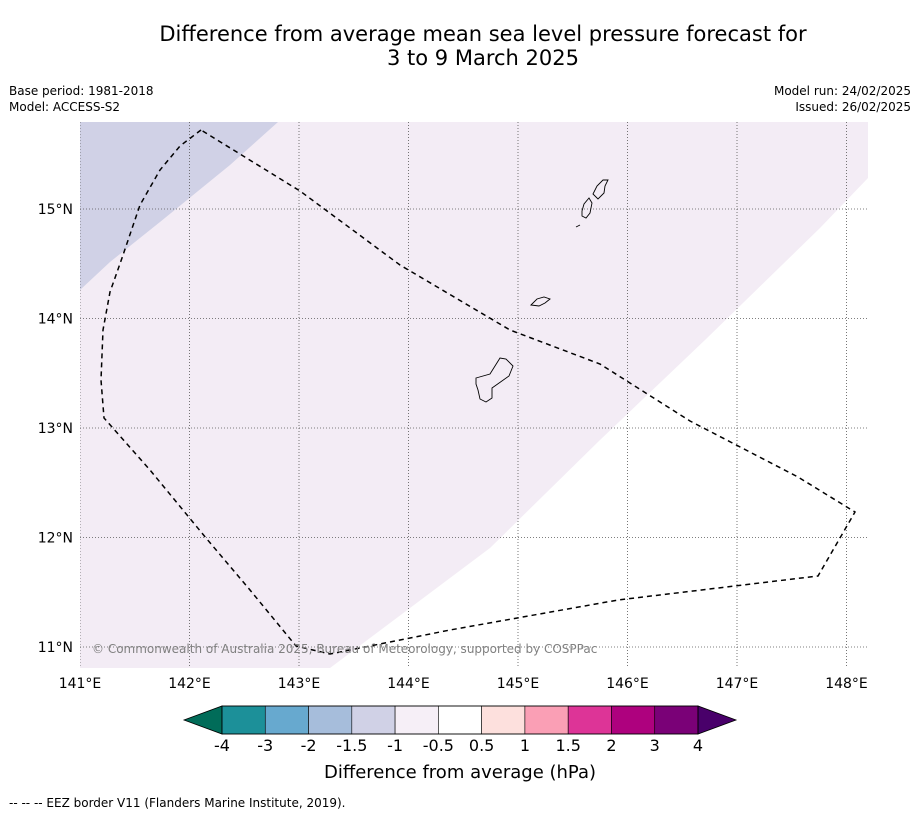 The height and width of the screenshot is (816, 919). I want to click on lon-tick-147: 147°E, so click(737, 684).